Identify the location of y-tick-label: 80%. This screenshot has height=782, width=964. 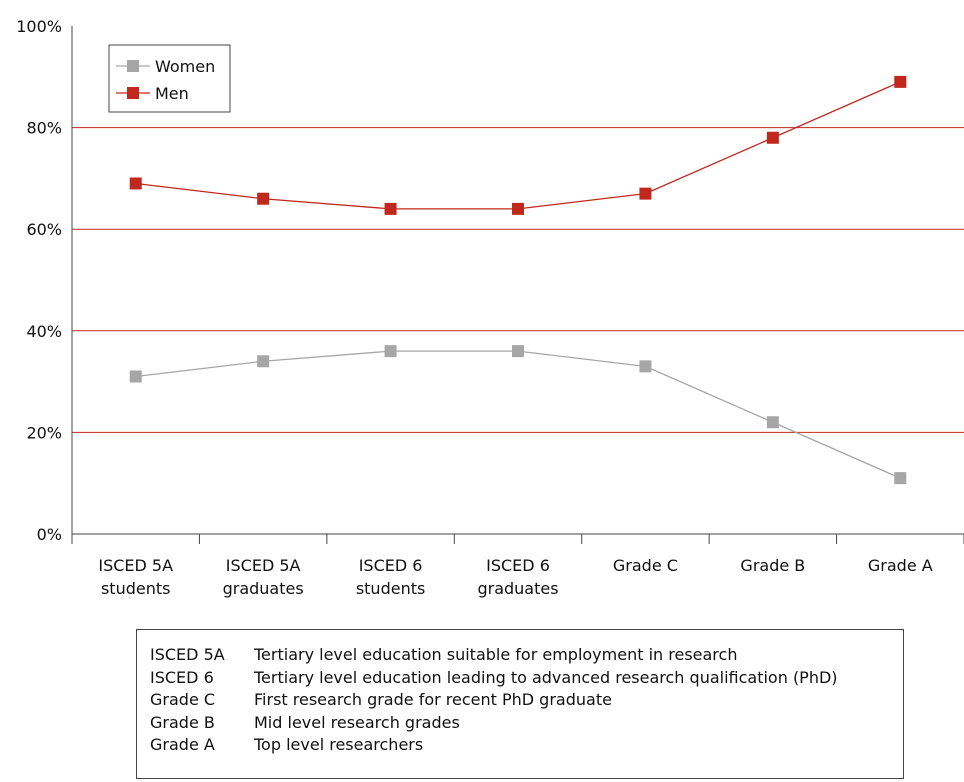
(44, 128).